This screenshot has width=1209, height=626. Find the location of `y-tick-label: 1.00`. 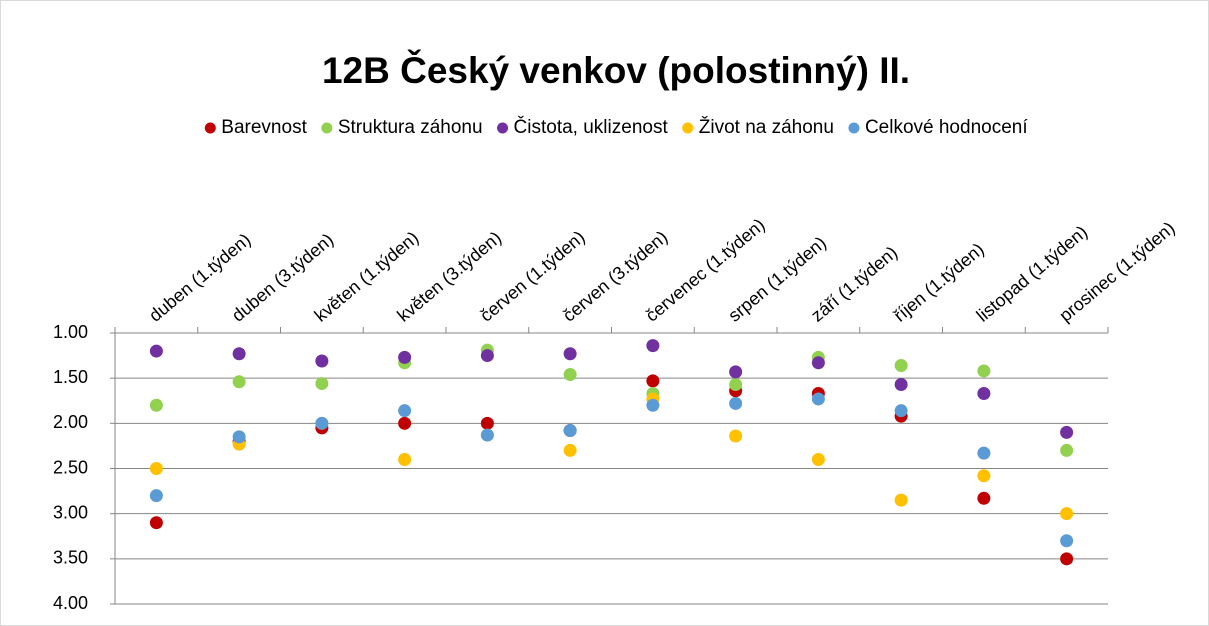

y-tick-label: 1.00 is located at coordinates (70, 332).